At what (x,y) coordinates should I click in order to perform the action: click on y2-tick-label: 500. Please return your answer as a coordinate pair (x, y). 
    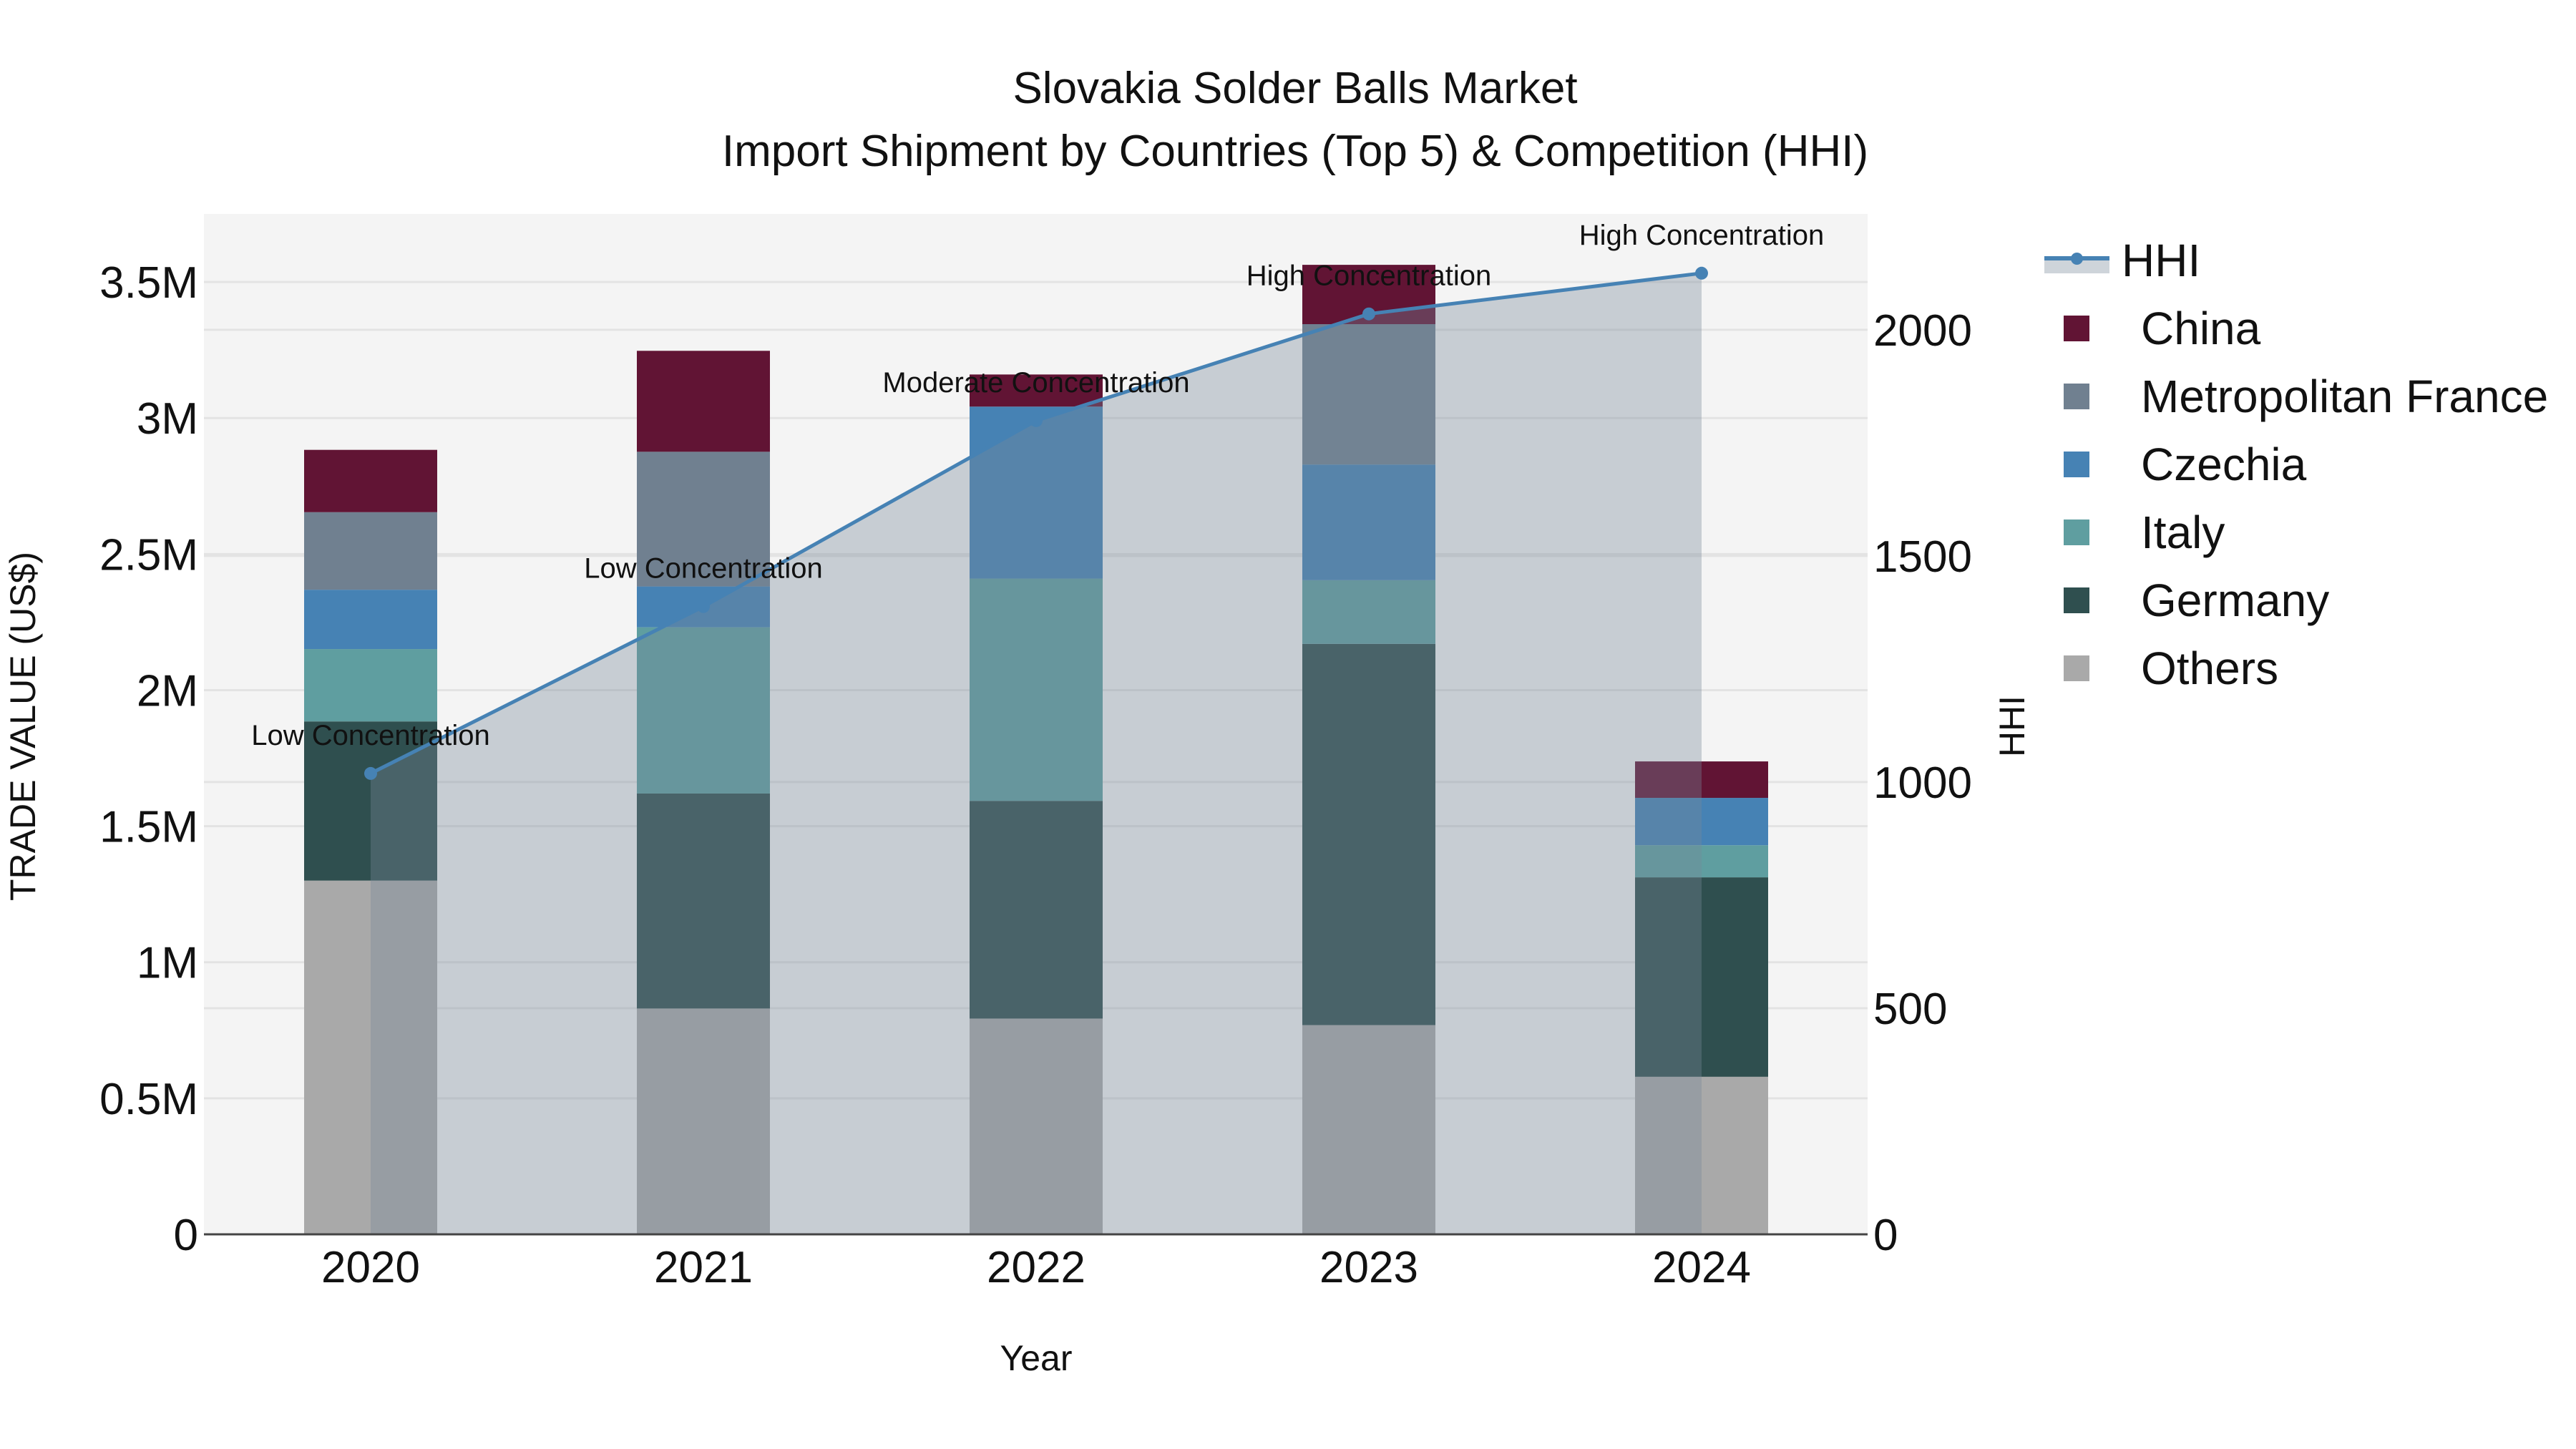
    Looking at the image, I should click on (1910, 1009).